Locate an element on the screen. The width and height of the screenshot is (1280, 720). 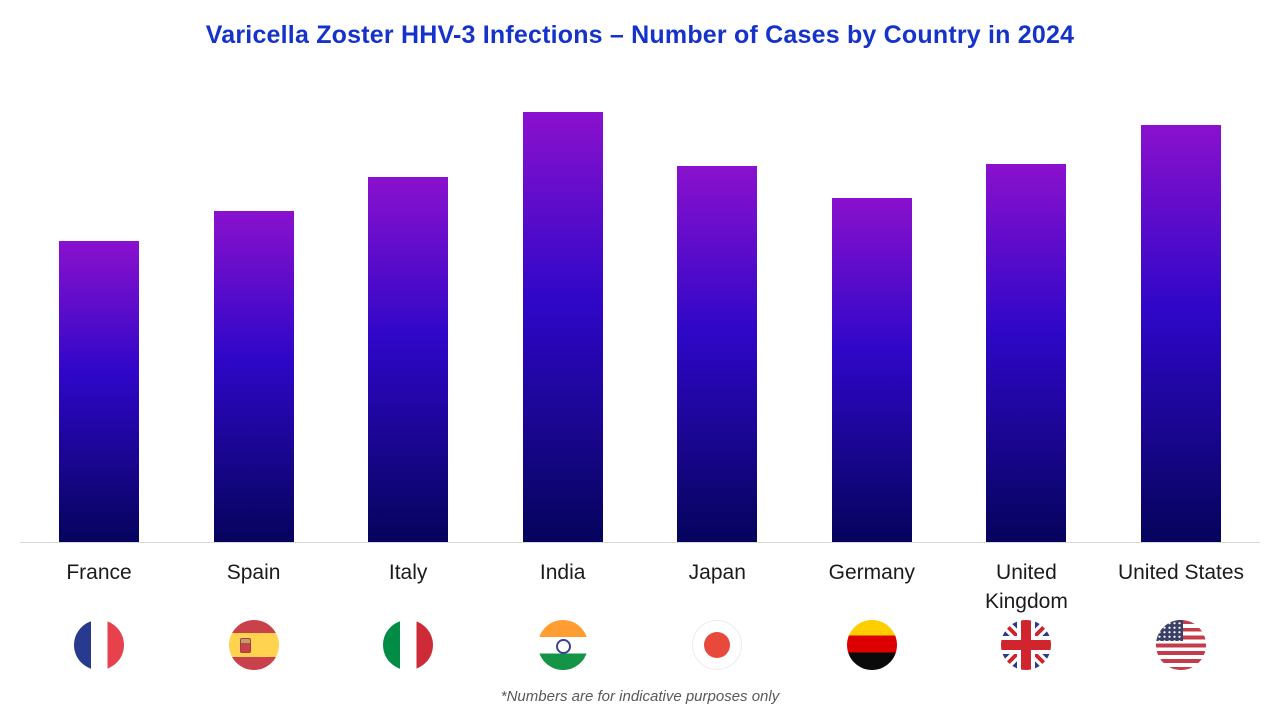
france-flag-icon is located at coordinates (99, 645).